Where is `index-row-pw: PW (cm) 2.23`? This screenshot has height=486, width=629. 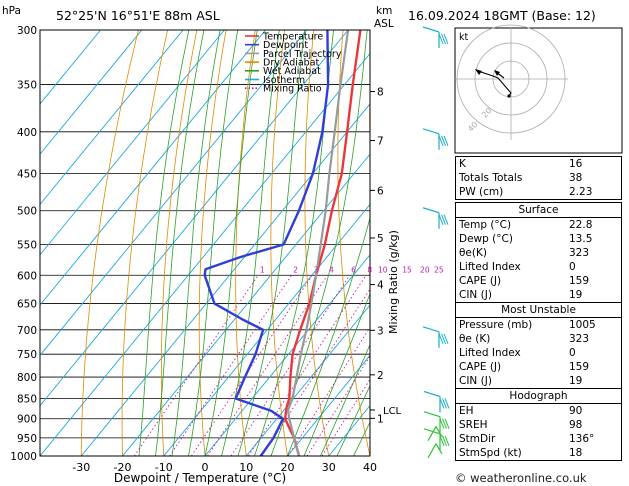 index-row-pw: PW (cm) 2.23 is located at coordinates (526, 192).